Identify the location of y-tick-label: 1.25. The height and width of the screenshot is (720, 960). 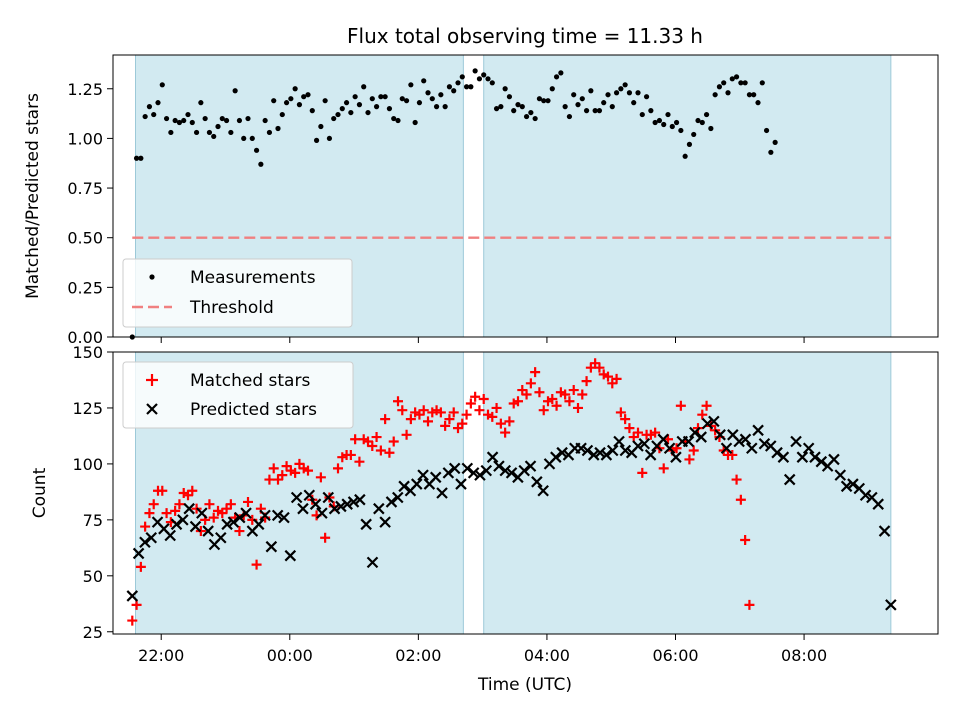
(85, 89).